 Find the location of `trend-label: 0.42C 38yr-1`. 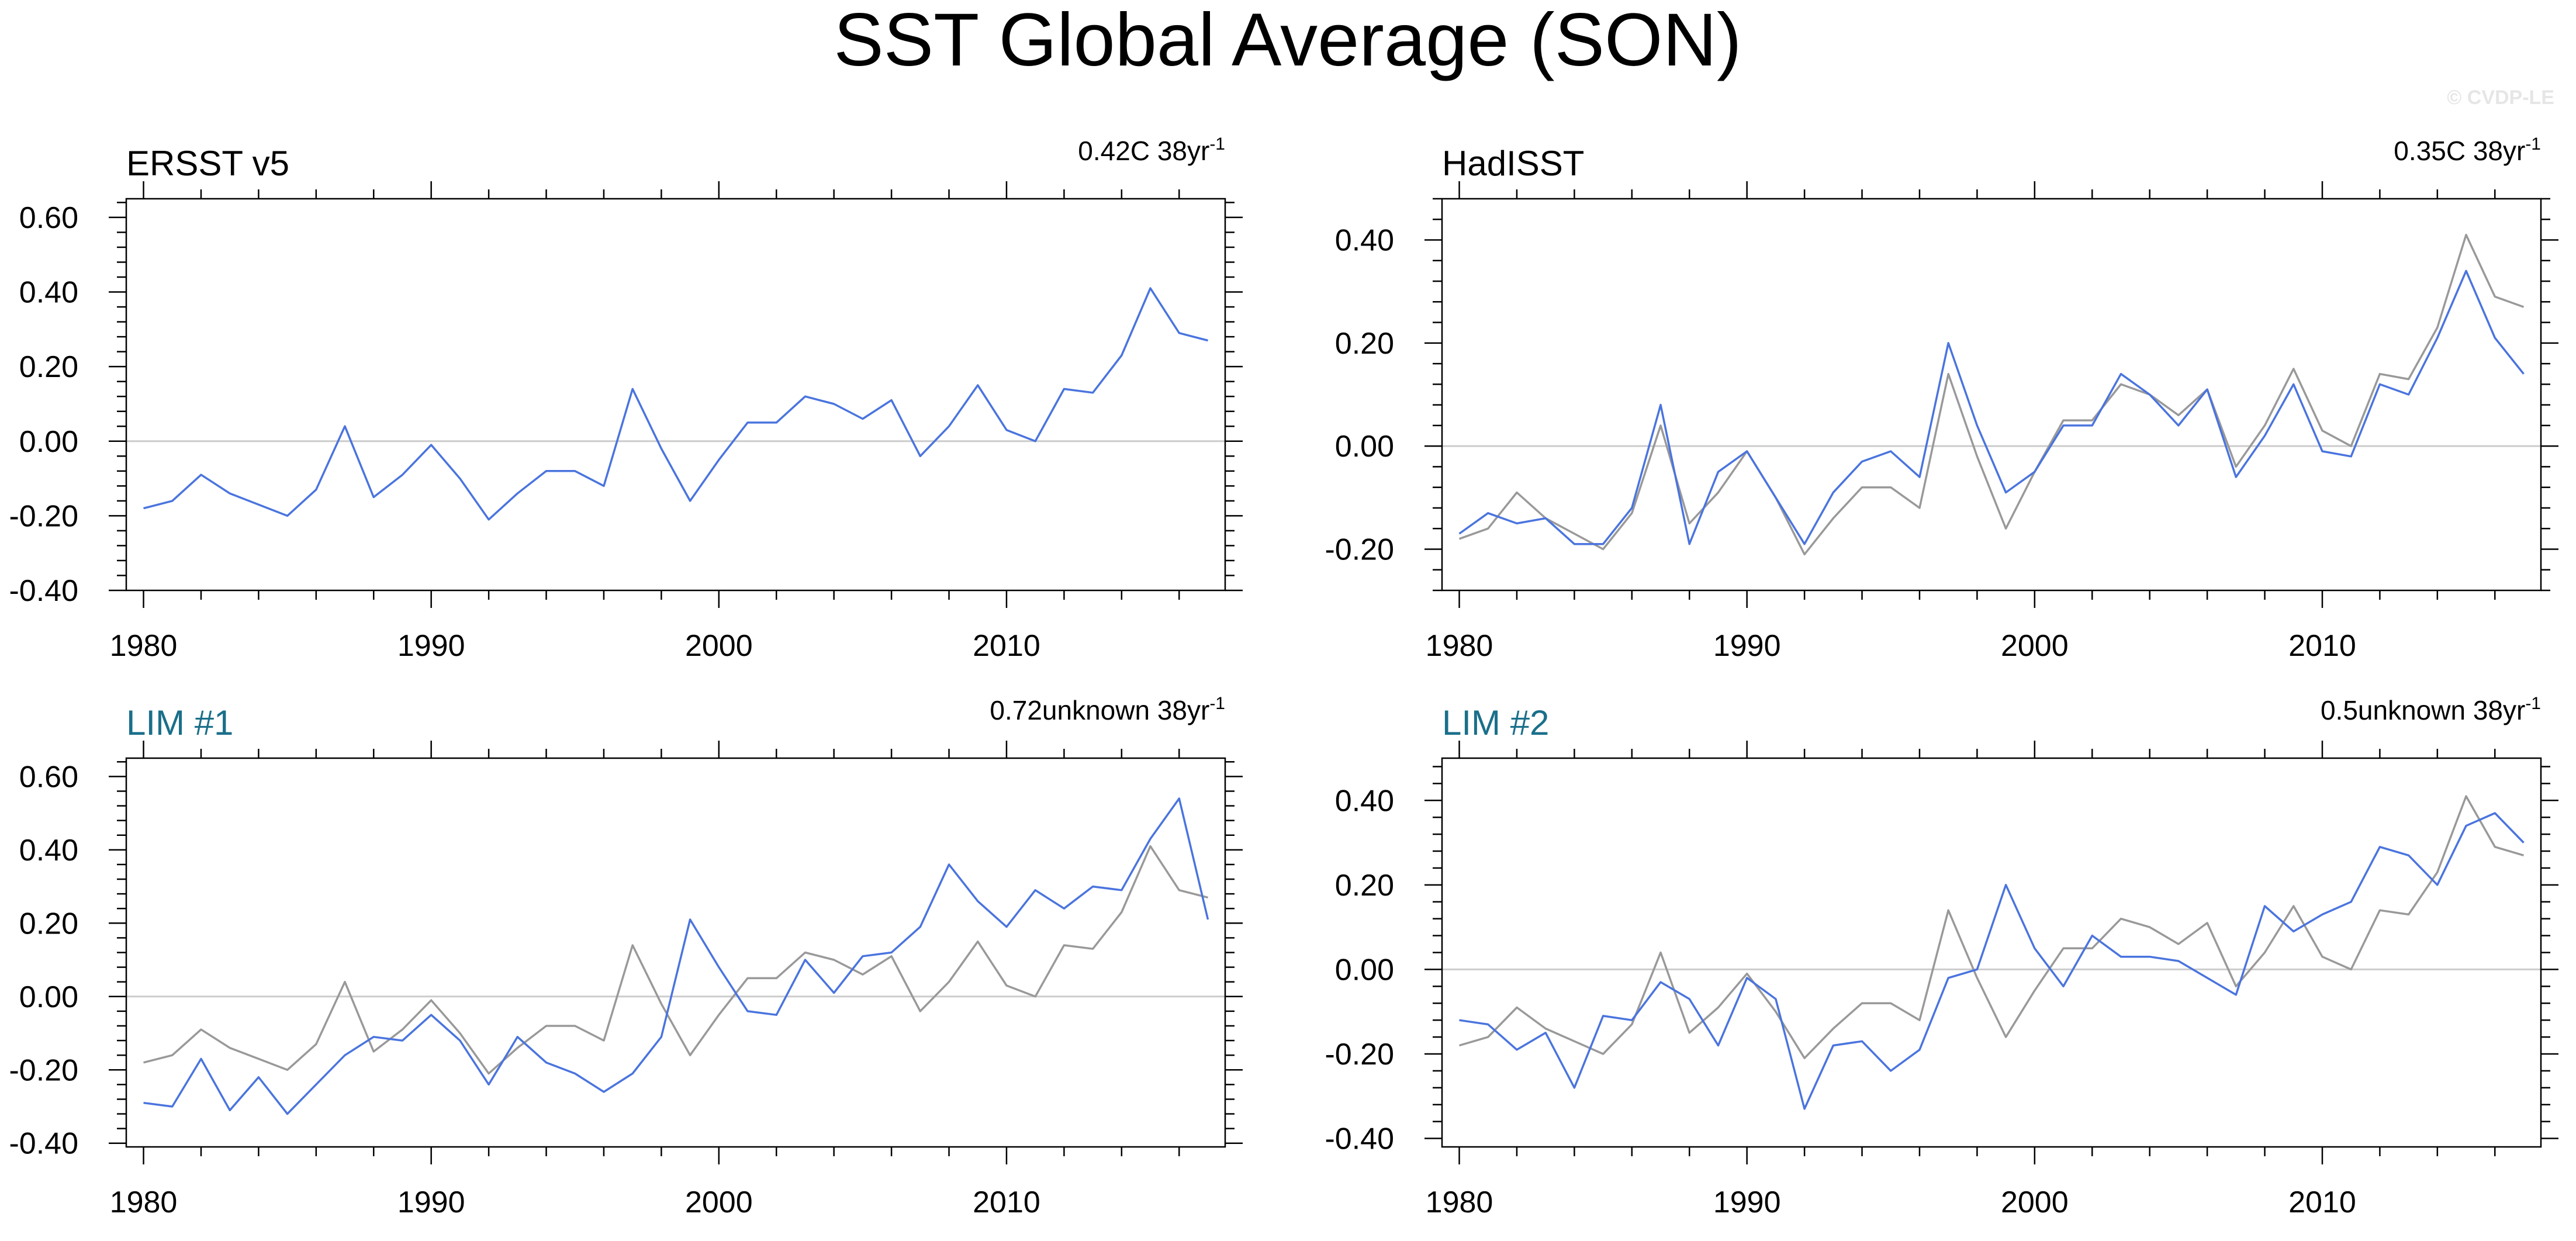

trend-label: 0.42C 38yr-1 is located at coordinates (1151, 150).